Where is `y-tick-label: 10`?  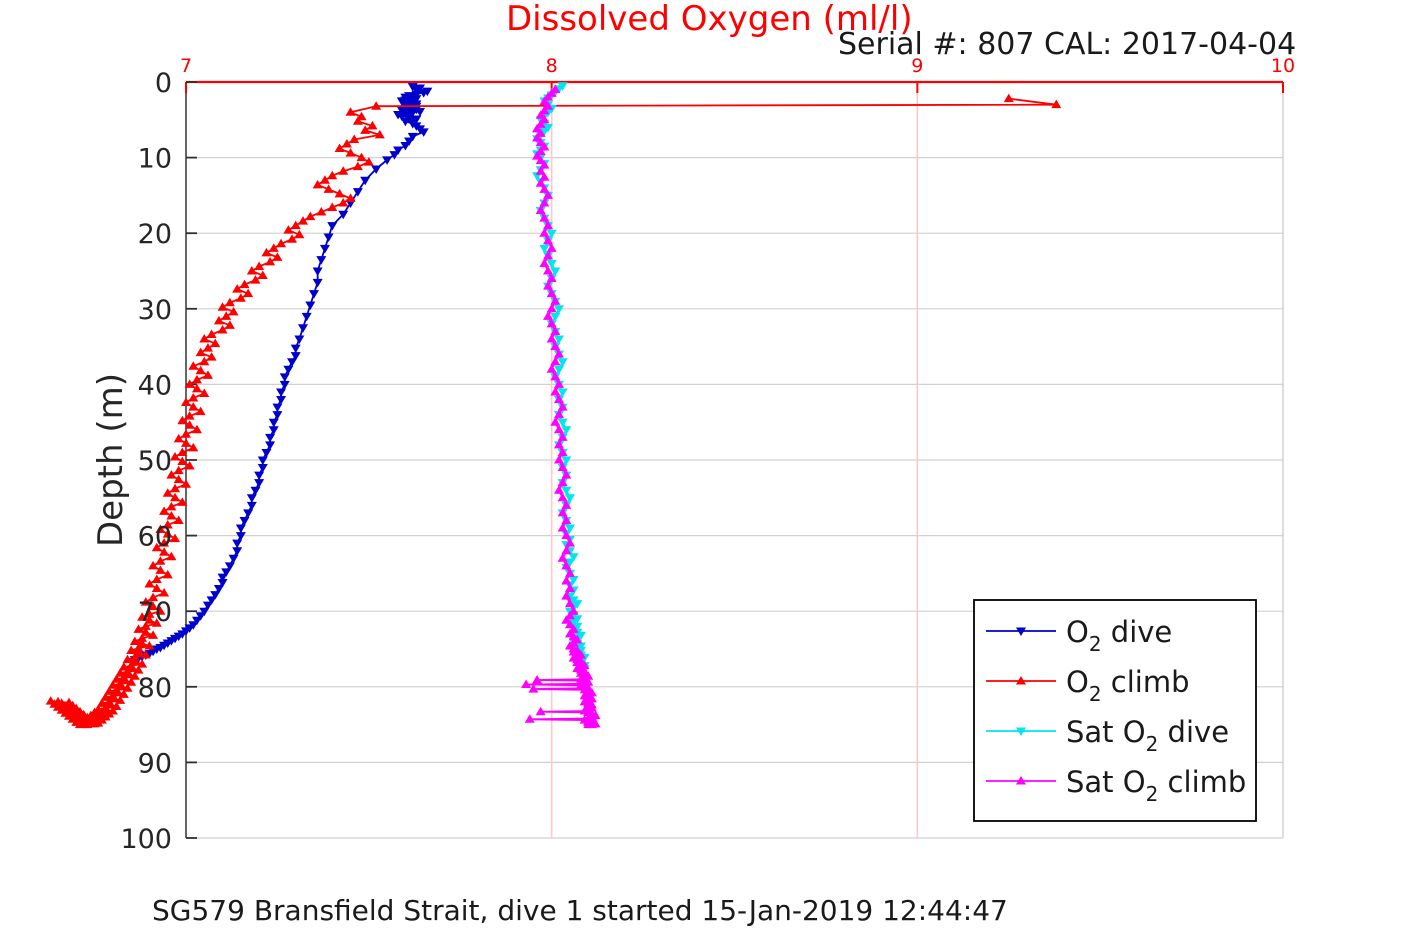
y-tick-label: 10 is located at coordinates (155, 159).